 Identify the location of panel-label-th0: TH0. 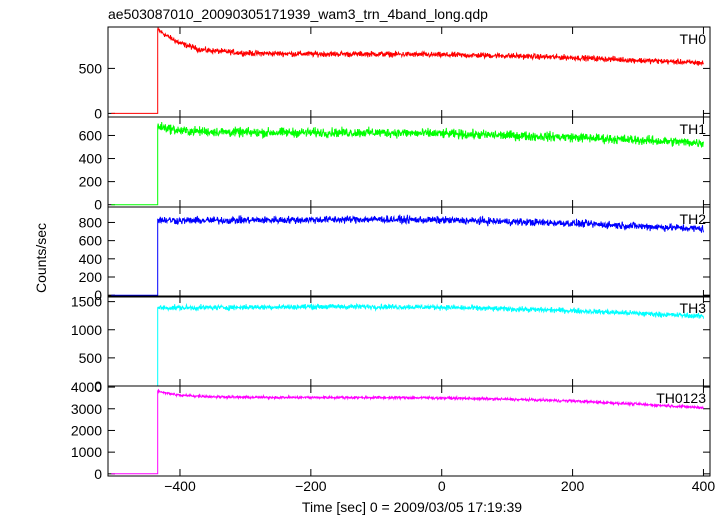
(693, 39).